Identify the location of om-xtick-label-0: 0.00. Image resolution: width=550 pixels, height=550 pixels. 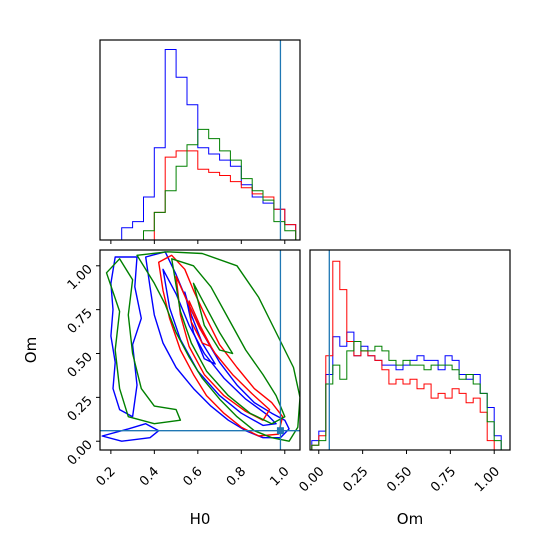
(312, 479).